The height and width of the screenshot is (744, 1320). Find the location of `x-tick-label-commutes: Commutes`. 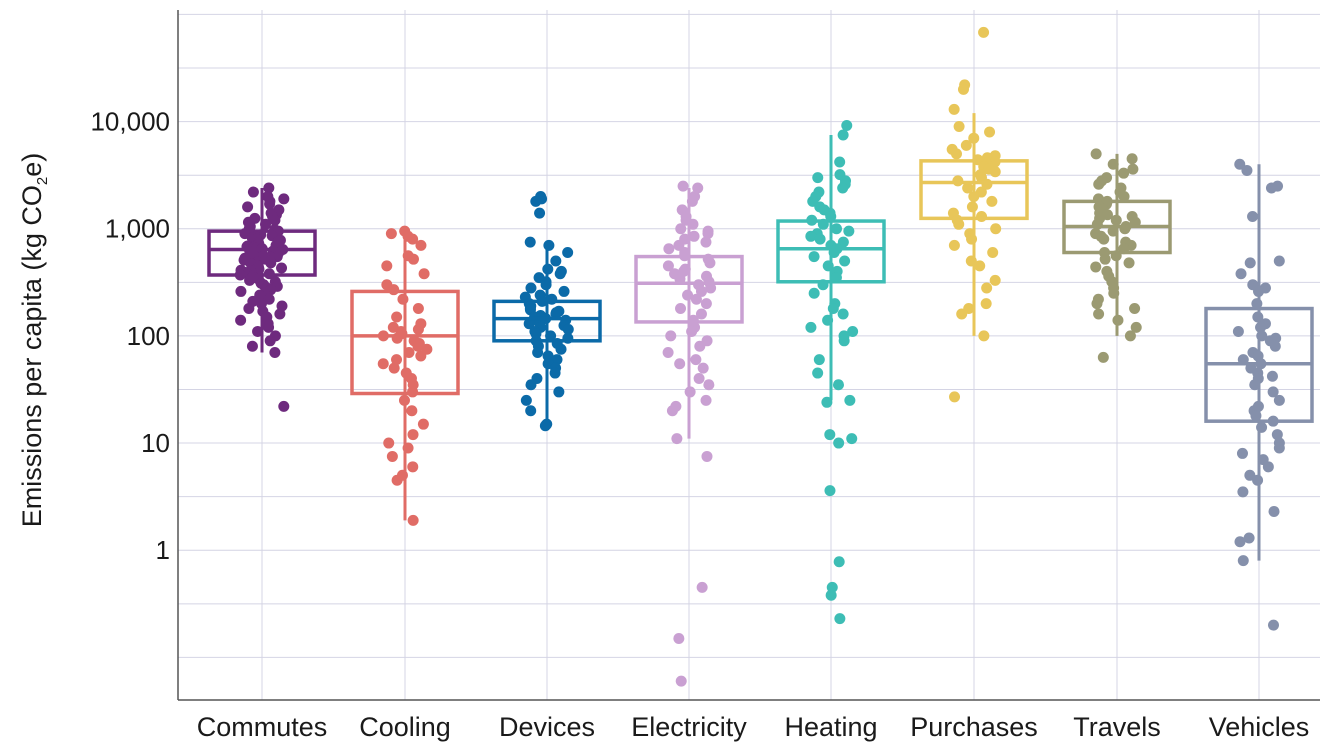

x-tick-label-commutes: Commutes is located at coordinates (262, 727).